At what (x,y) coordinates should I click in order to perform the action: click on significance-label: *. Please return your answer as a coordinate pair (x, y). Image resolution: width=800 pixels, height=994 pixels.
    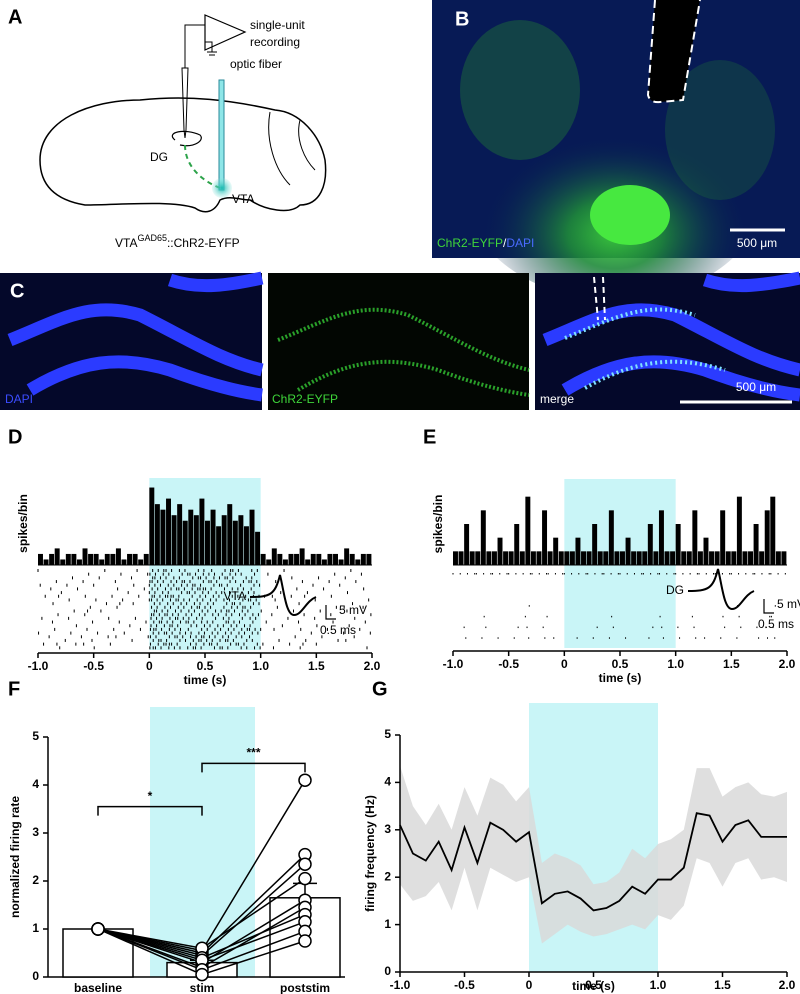
    Looking at the image, I should click on (150, 796).